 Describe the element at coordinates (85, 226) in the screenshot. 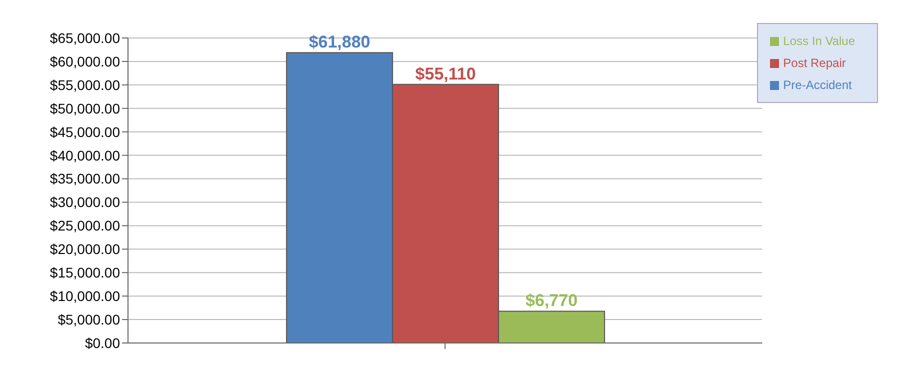

I see `y-tick-label: $25,000.00` at that location.